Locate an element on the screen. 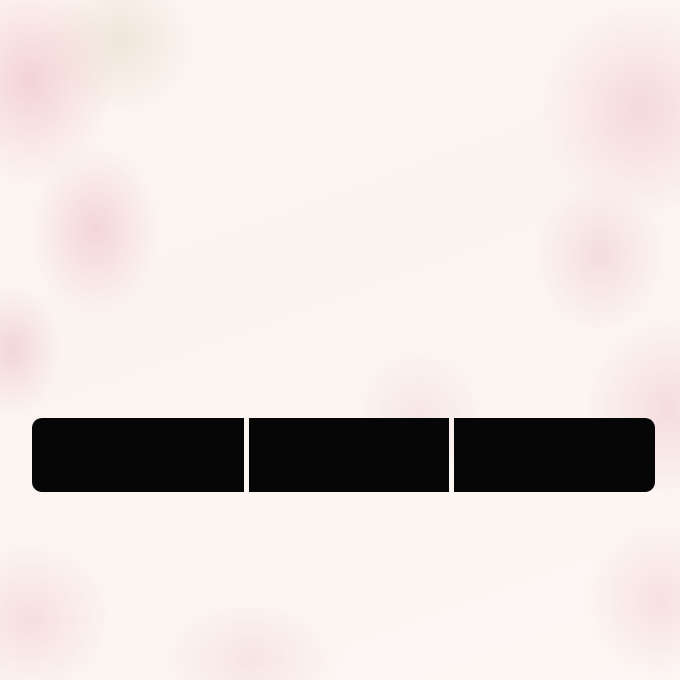 This screenshot has width=680, height=680. comparison-table is located at coordinates (343, 457).